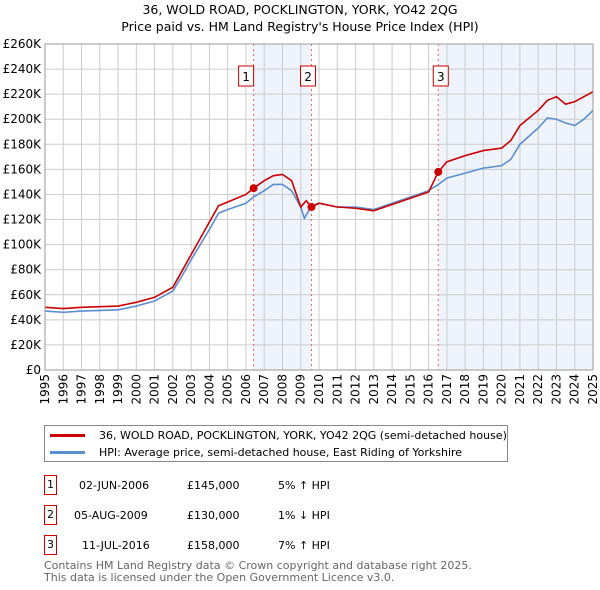 The width and height of the screenshot is (600, 590). I want to click on sale-price: £145,000, so click(213, 485).